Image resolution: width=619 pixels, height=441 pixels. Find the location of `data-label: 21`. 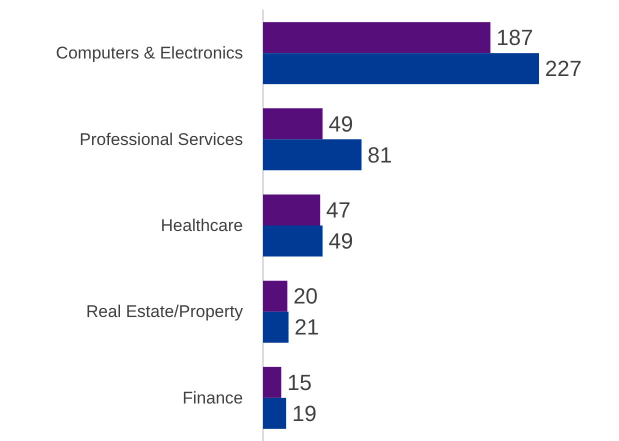

data-label: 21 is located at coordinates (307, 327).